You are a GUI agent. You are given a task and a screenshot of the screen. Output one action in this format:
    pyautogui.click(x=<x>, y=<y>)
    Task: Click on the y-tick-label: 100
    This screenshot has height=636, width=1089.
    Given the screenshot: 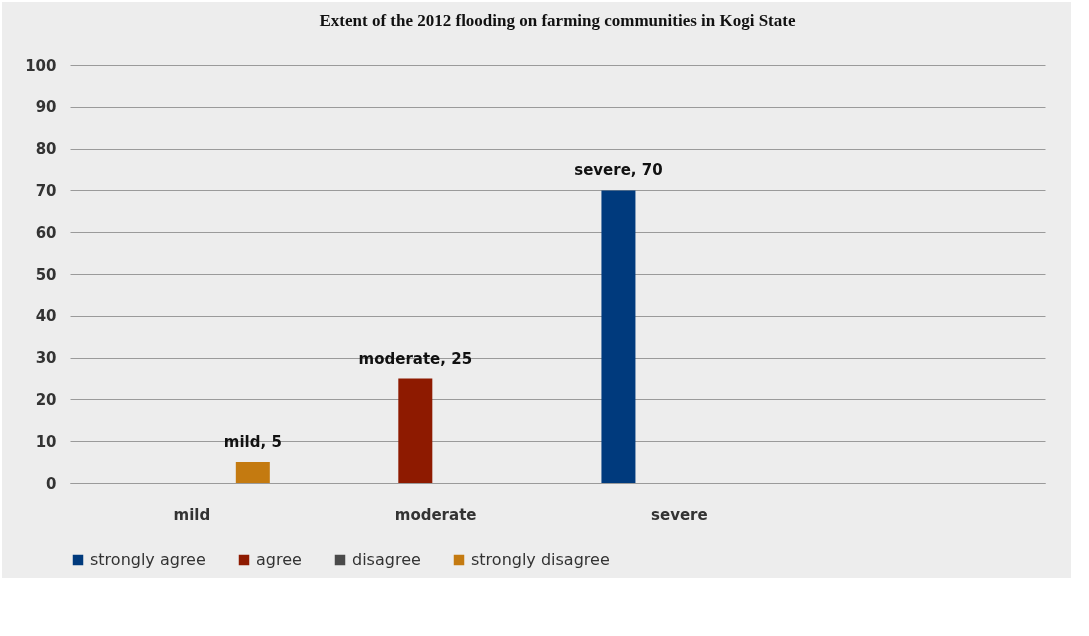 What is the action you would take?
    pyautogui.click(x=41, y=65)
    